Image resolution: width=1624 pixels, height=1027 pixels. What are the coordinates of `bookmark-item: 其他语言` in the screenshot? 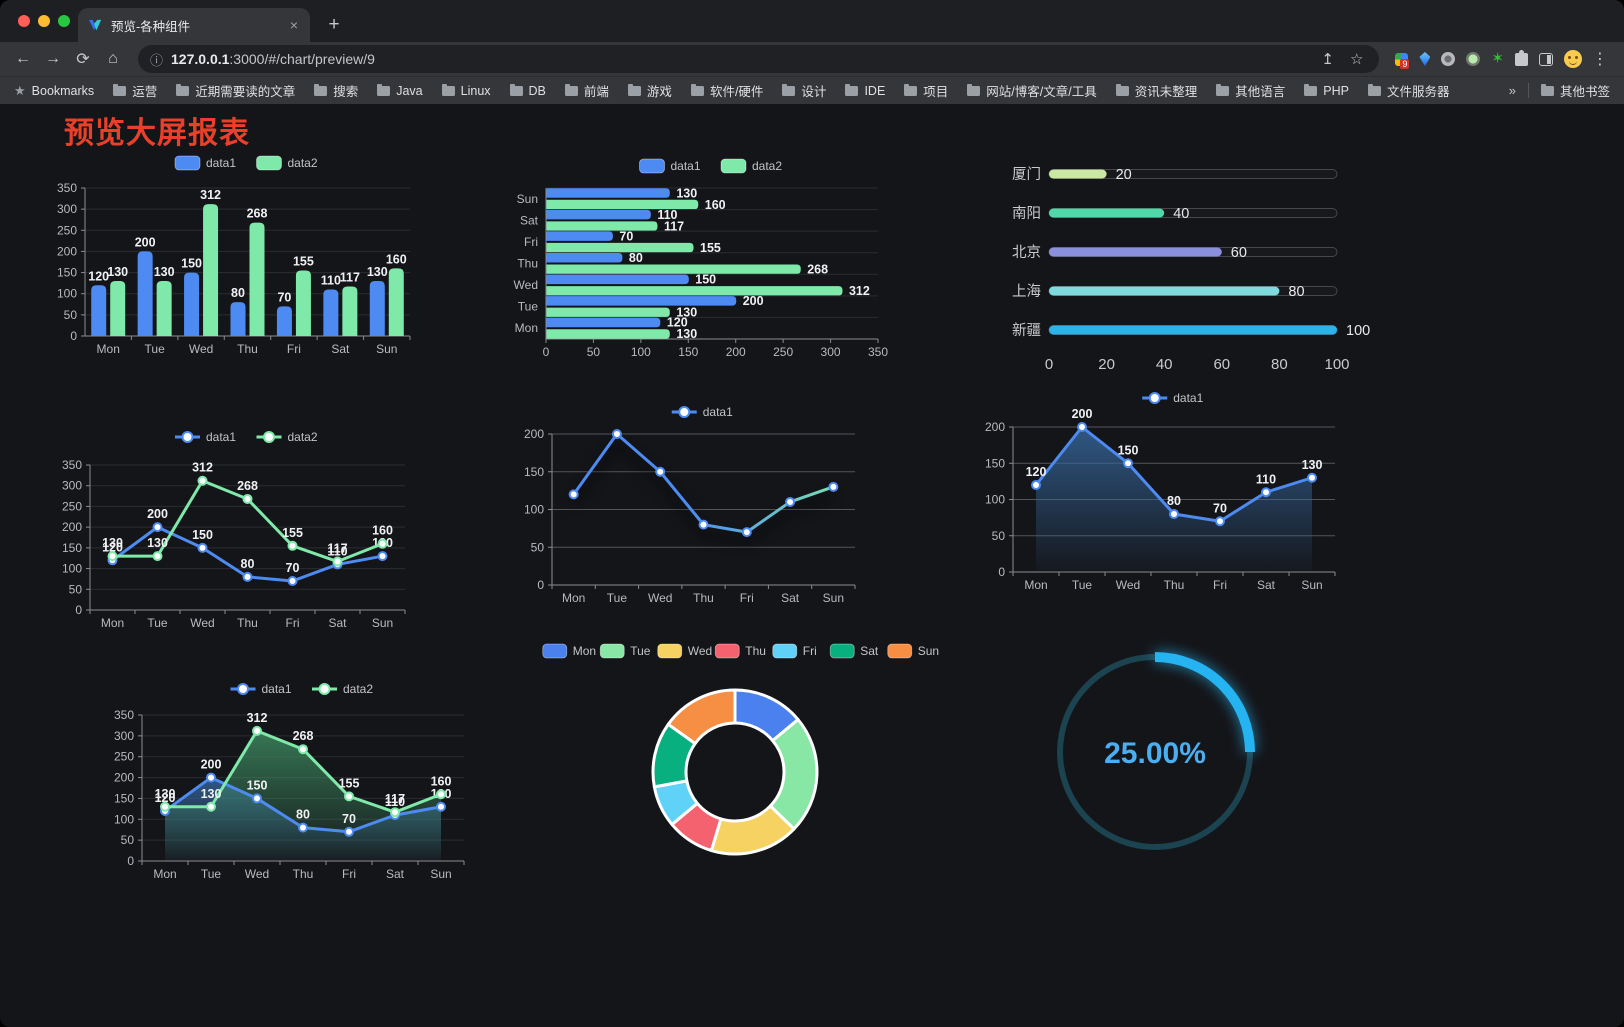 It's located at (1250, 90).